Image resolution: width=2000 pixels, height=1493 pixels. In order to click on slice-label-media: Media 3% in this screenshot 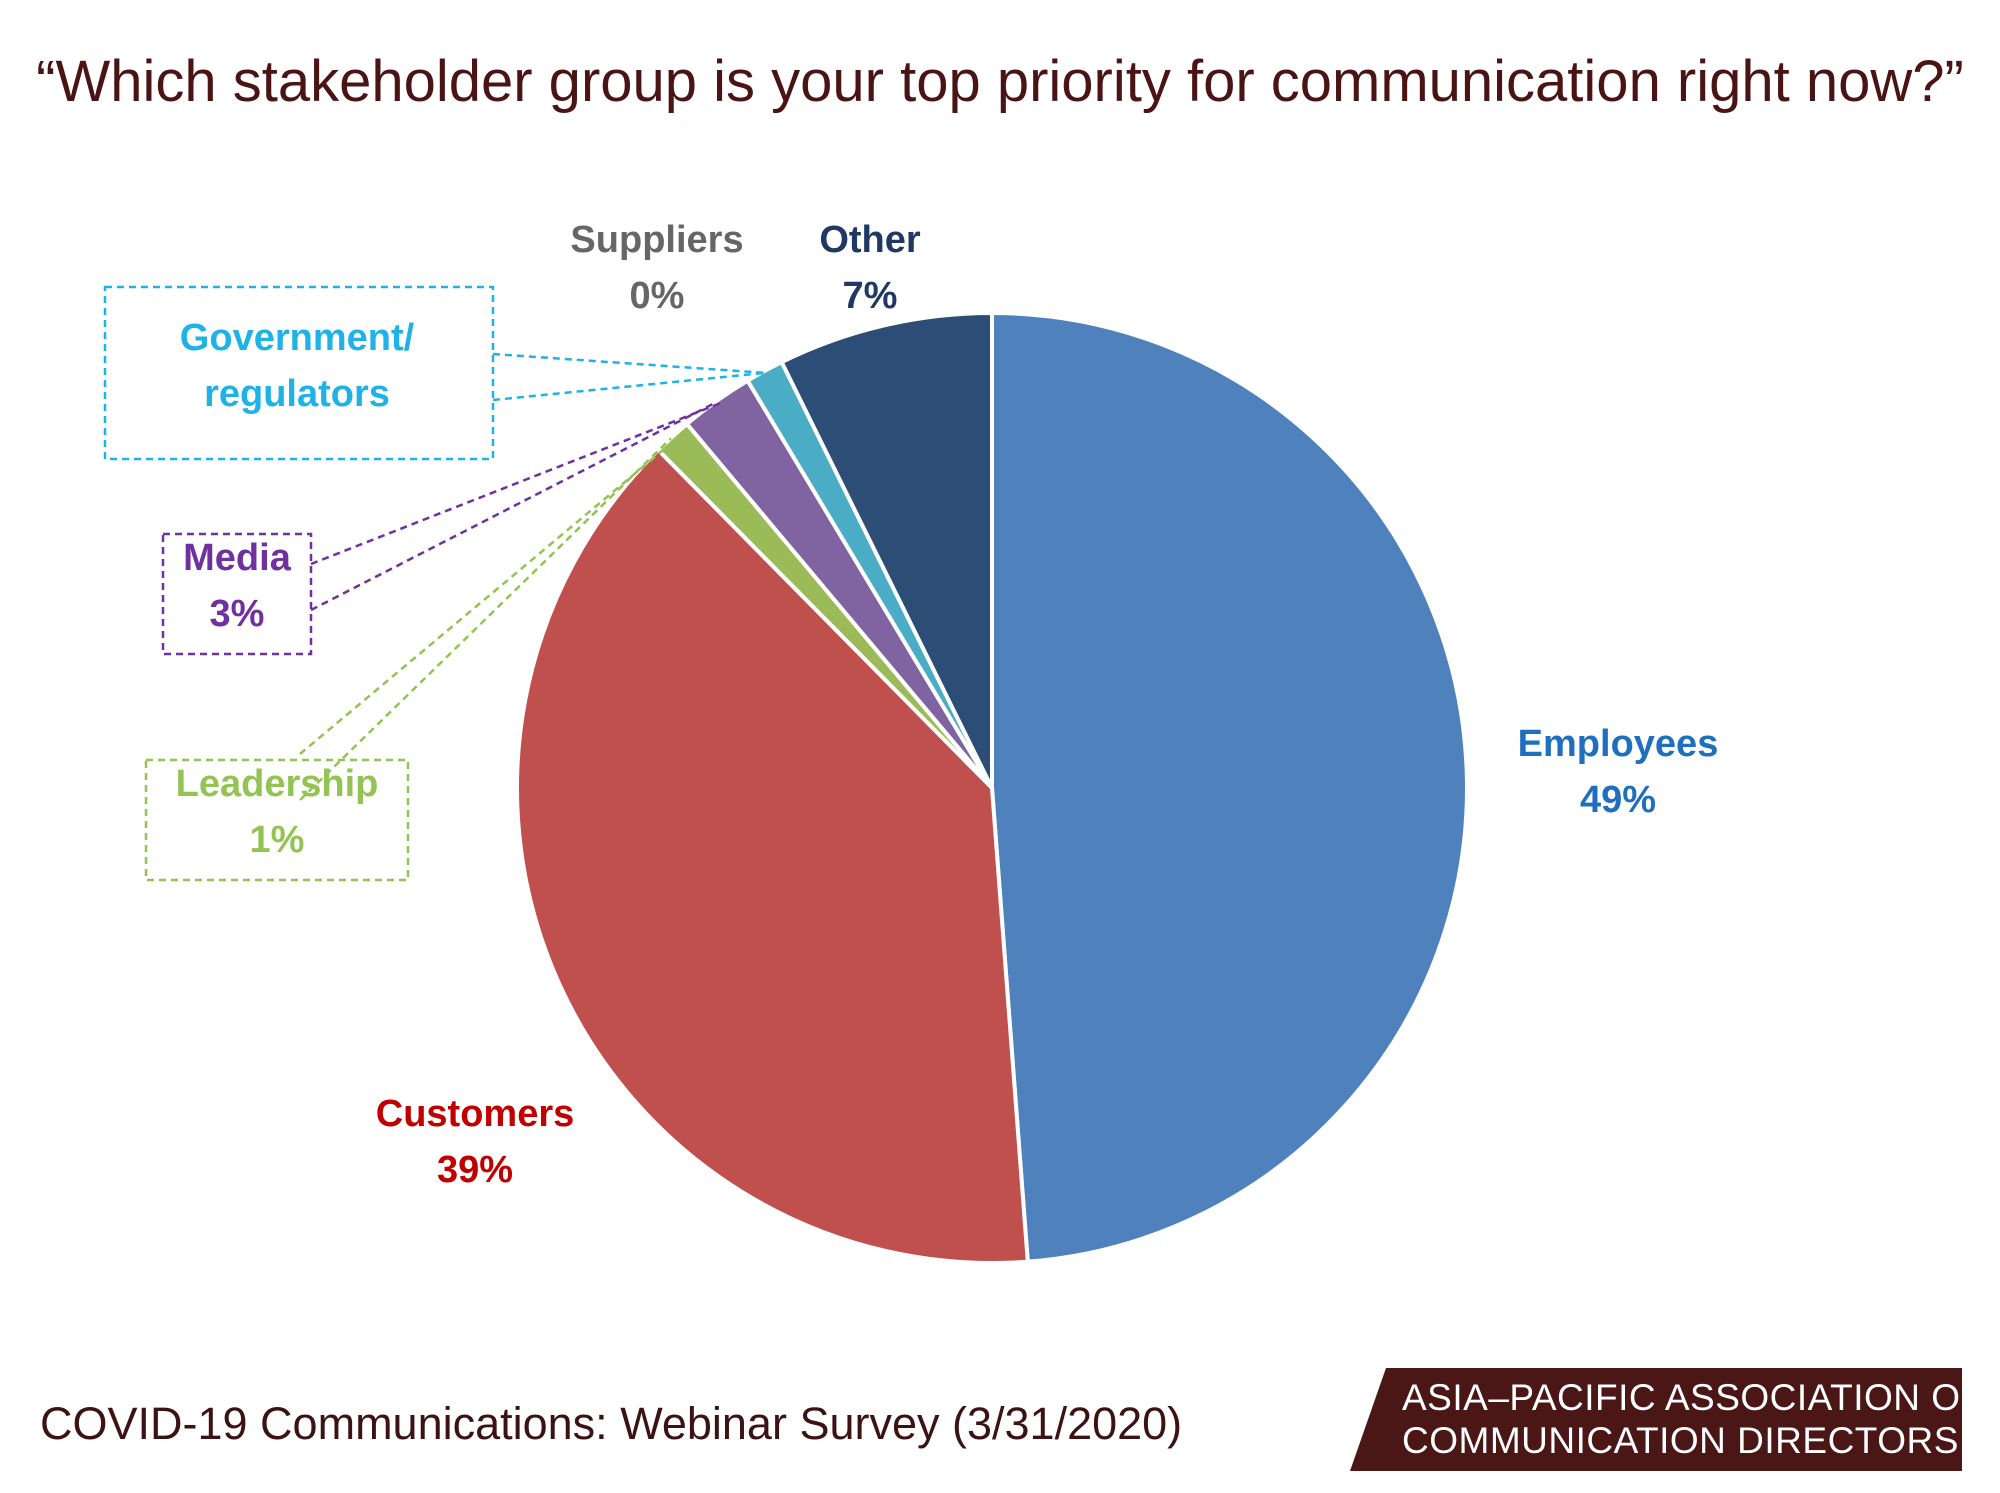, I will do `click(237, 586)`.